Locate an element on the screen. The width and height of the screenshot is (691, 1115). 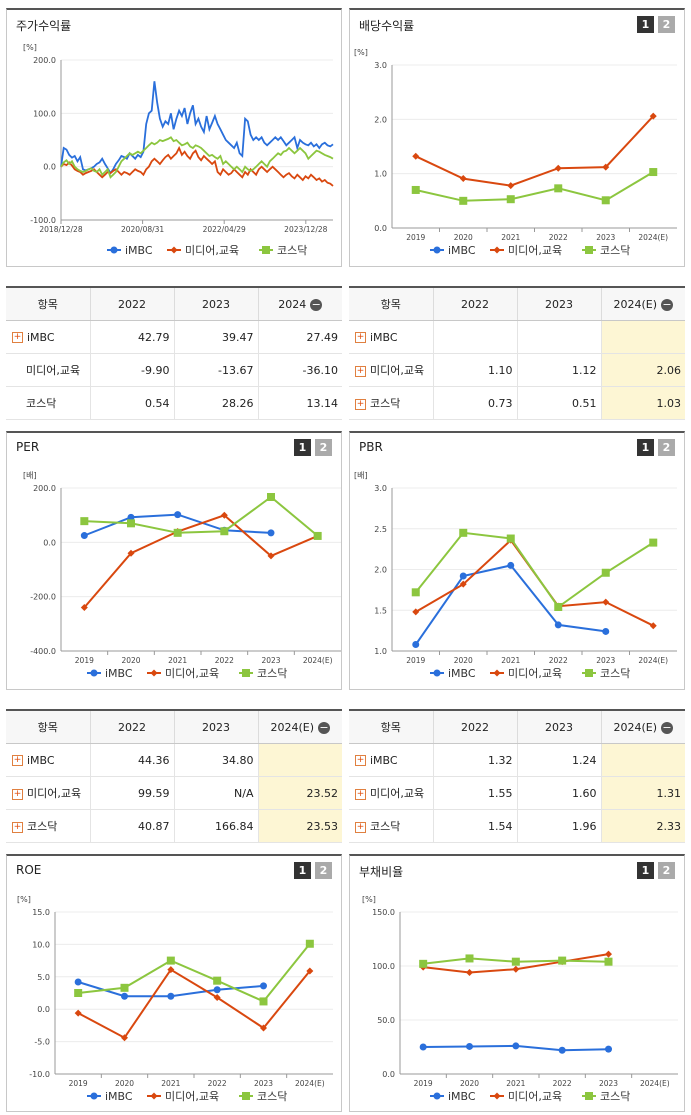
x-tick-label: 2023 is located at coordinates (605, 660).